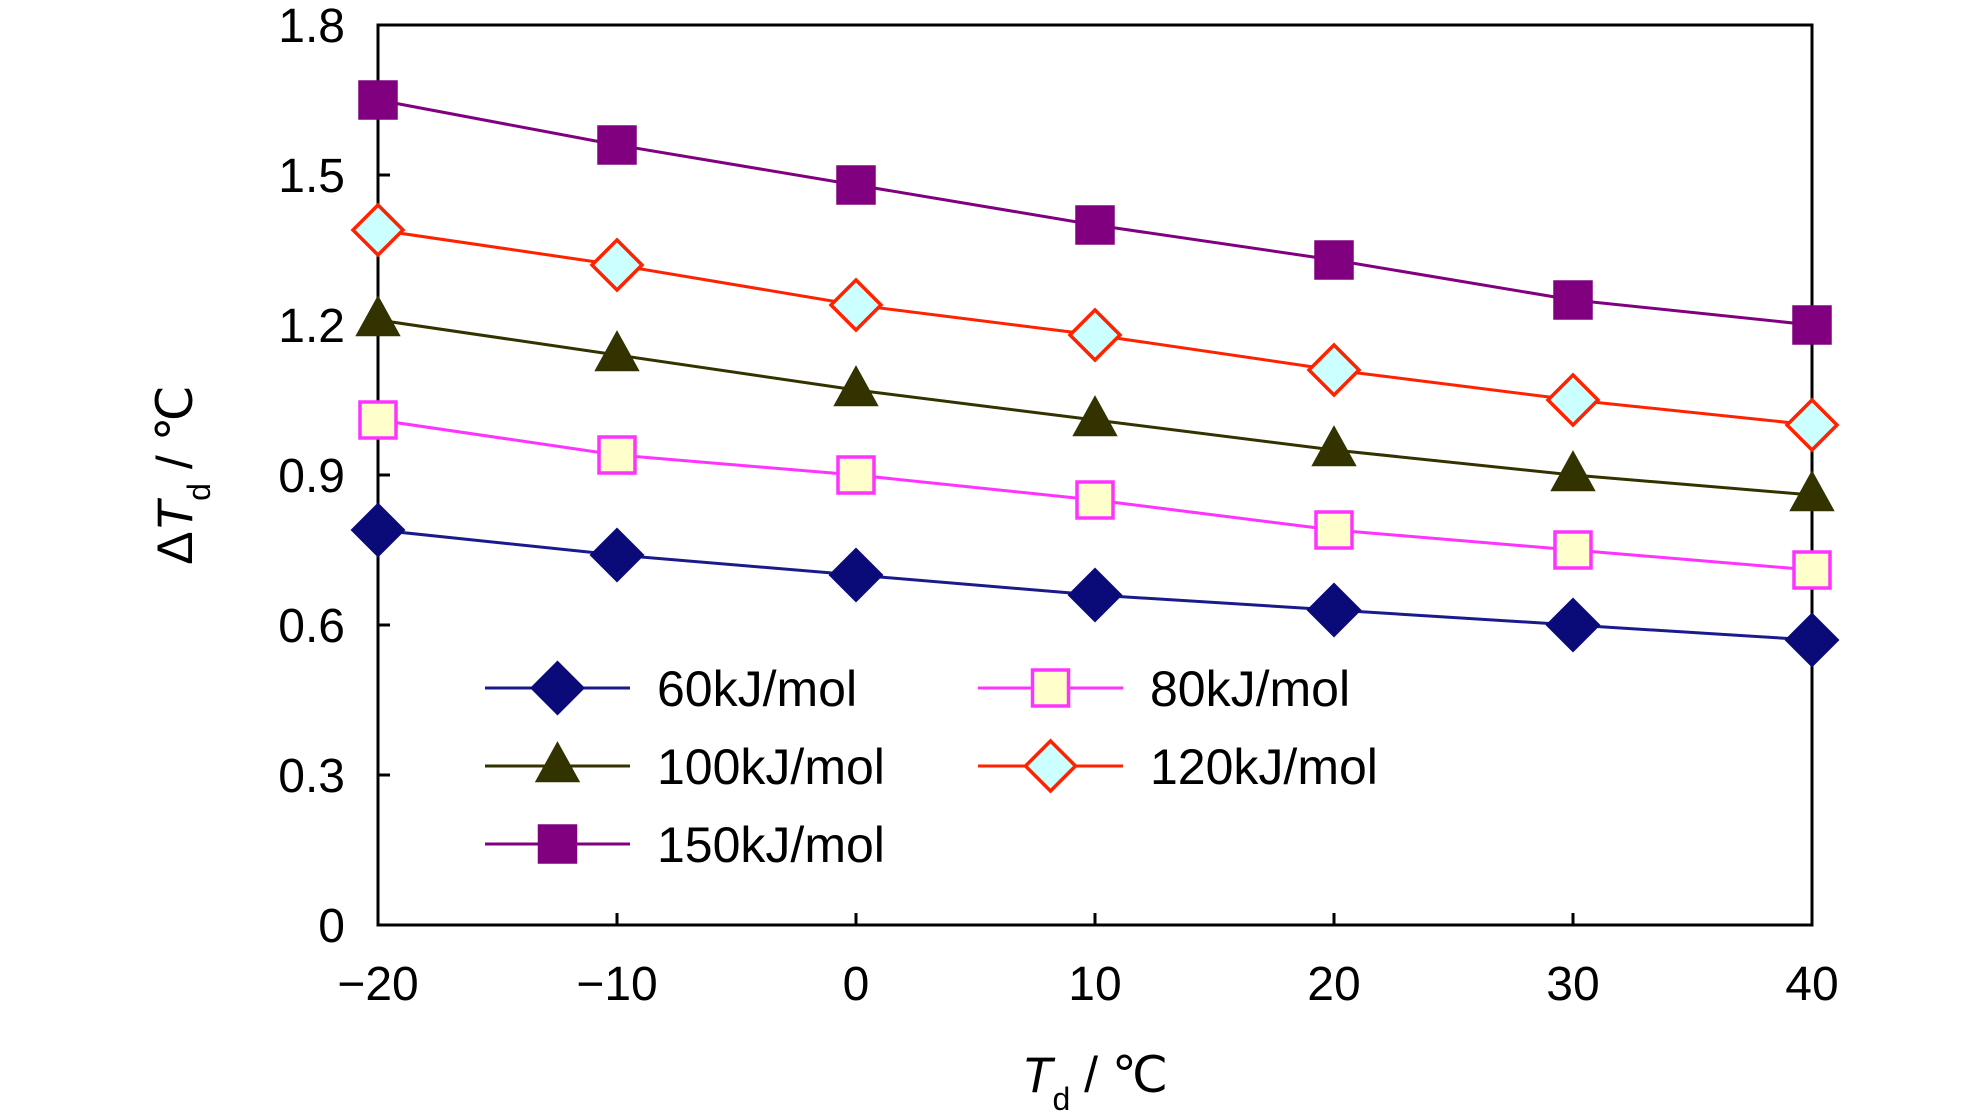 This screenshot has height=1115, width=1984. Describe the element at coordinates (377, 984) in the screenshot. I see `x-tick-label: −20` at that location.